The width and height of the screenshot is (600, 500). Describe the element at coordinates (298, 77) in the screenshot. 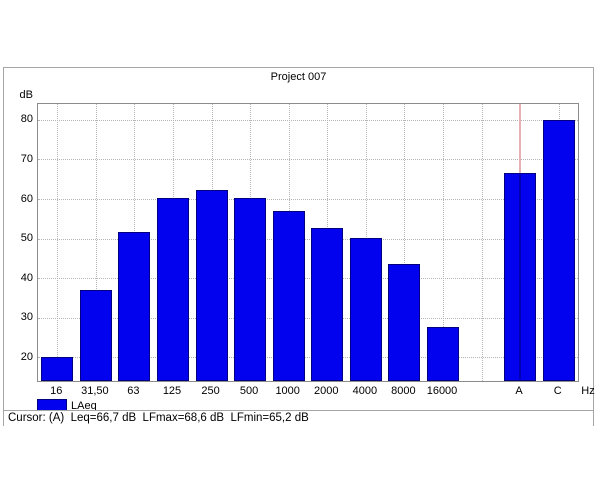

I see `chart-title: Project 007` at that location.